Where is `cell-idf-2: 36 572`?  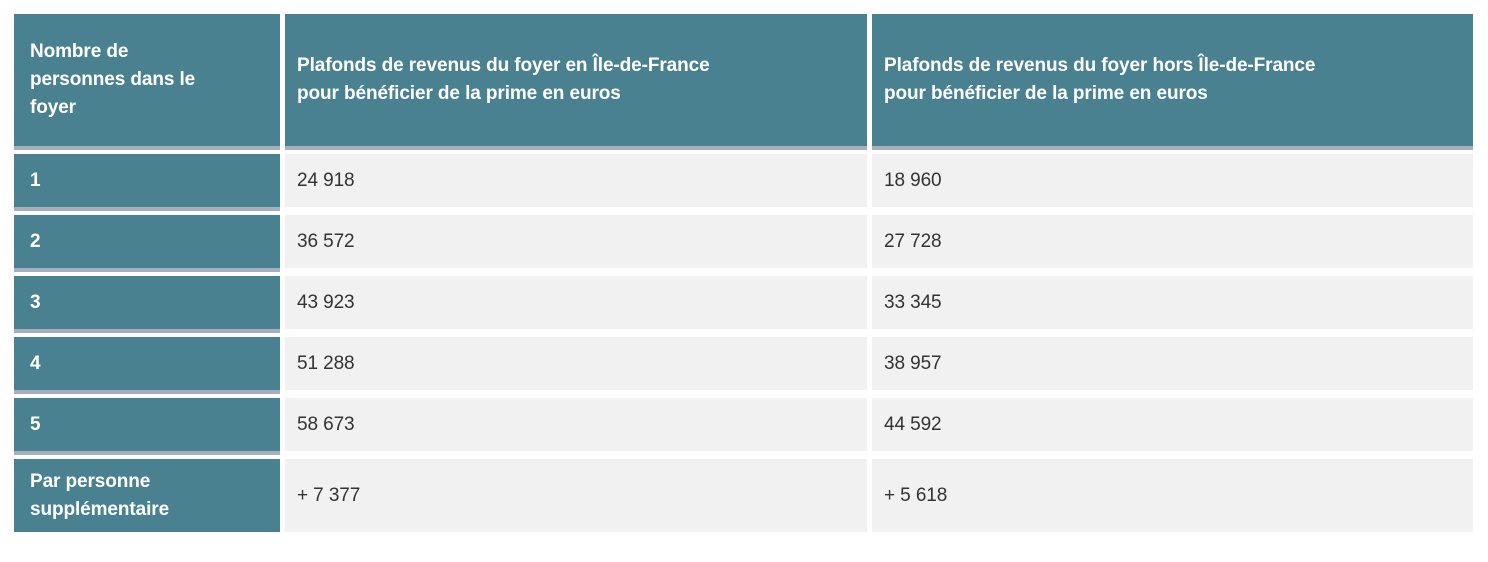 cell-idf-2: 36 572 is located at coordinates (576, 243).